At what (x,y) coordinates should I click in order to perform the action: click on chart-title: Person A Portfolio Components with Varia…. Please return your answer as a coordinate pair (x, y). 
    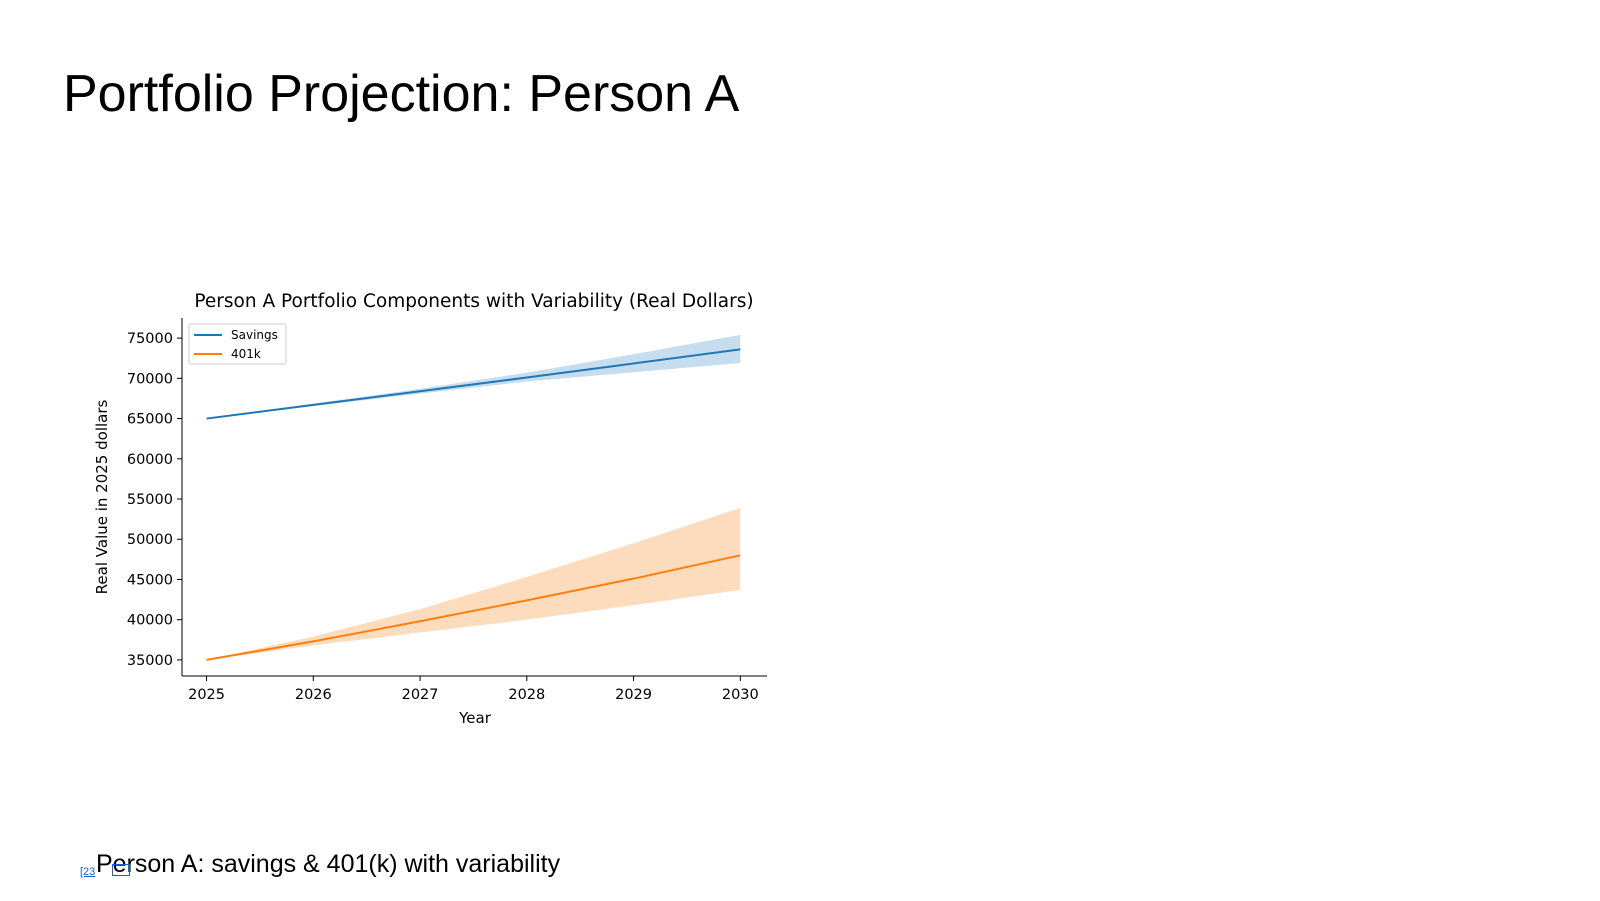
    Looking at the image, I should click on (473, 301).